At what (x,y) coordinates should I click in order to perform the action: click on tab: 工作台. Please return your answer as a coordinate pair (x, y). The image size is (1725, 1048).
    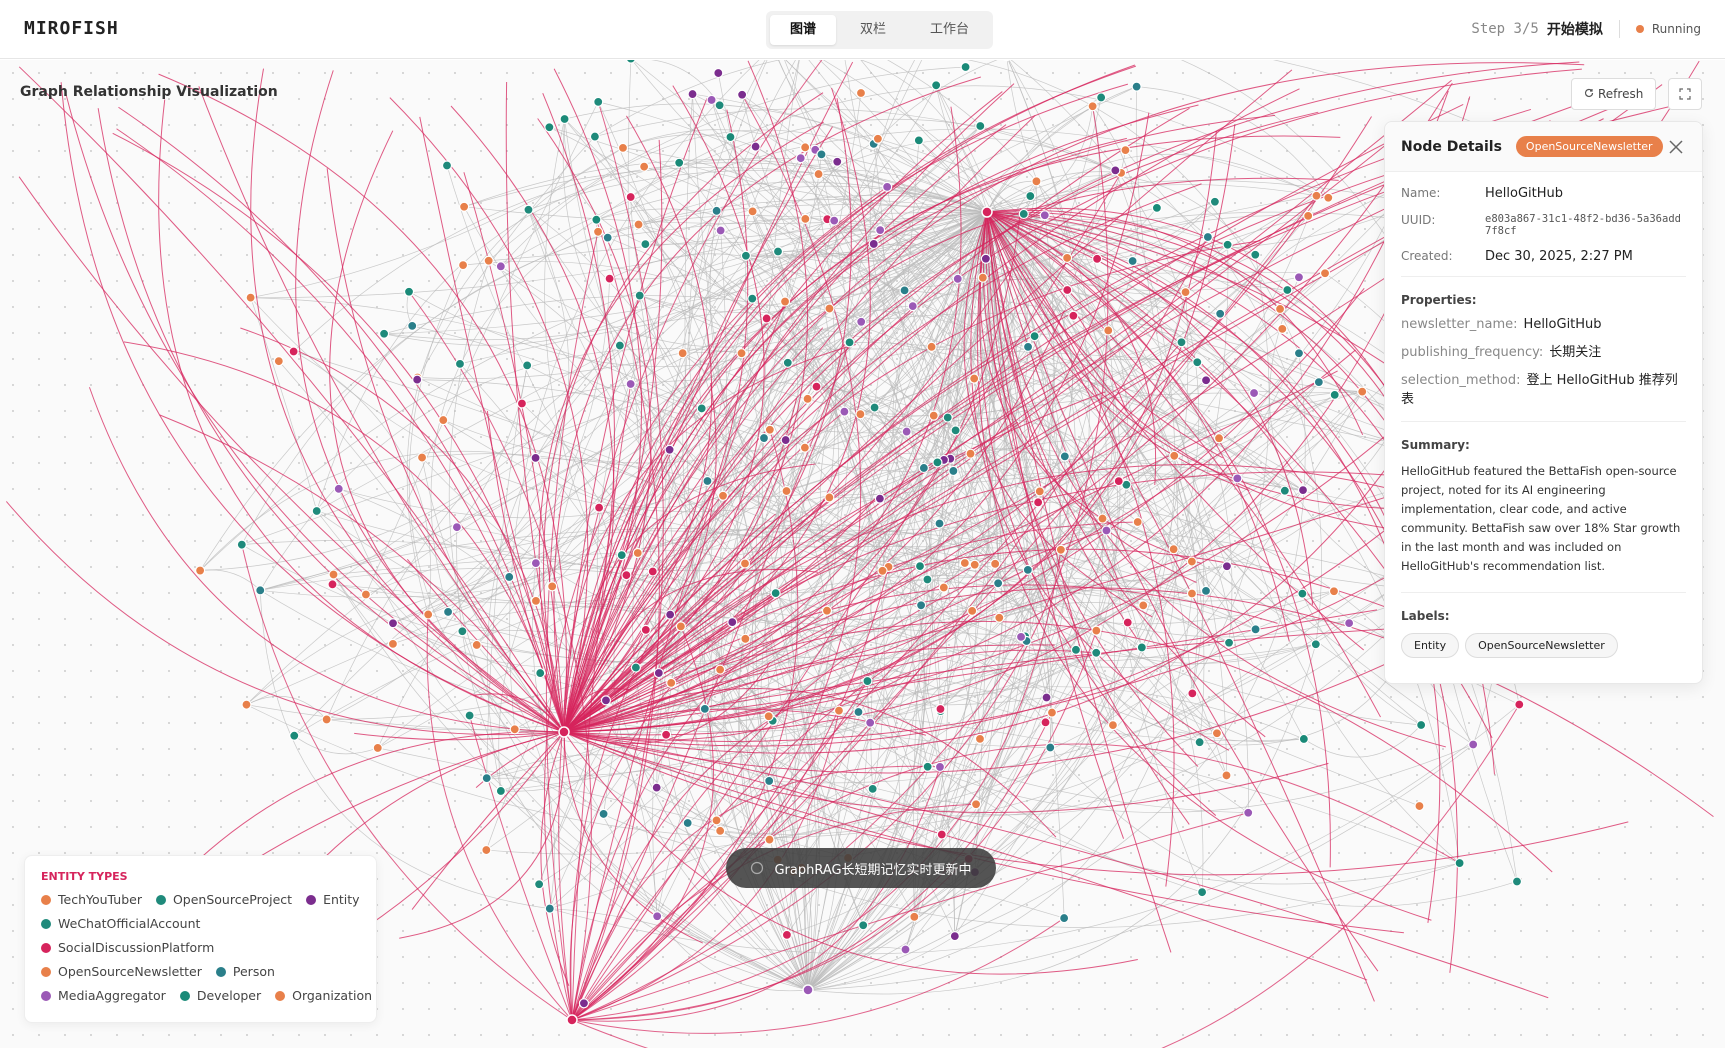
    Looking at the image, I should click on (950, 29).